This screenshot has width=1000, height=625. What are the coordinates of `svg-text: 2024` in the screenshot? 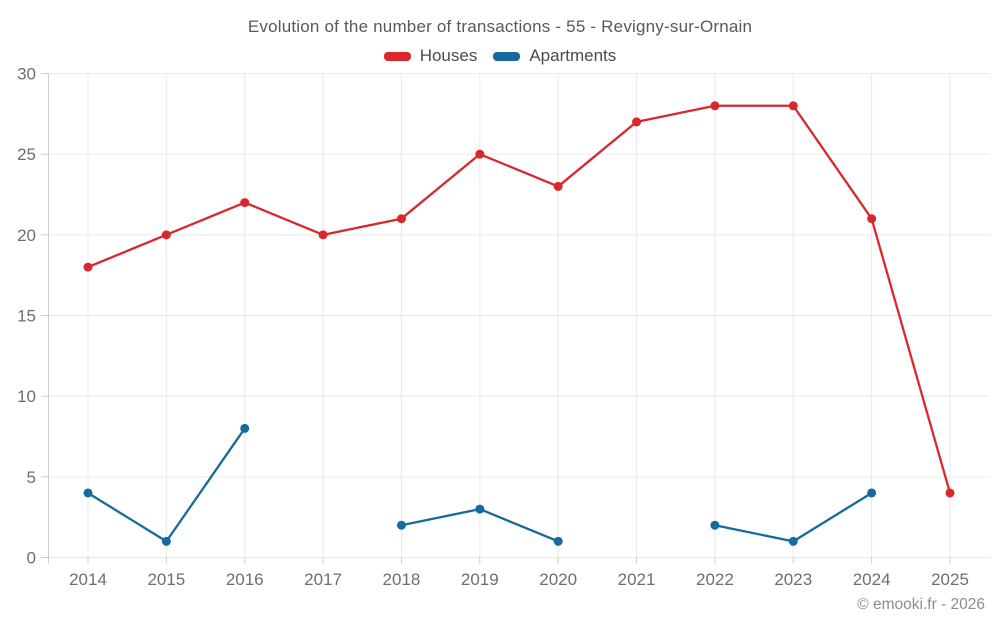 It's located at (872, 579).